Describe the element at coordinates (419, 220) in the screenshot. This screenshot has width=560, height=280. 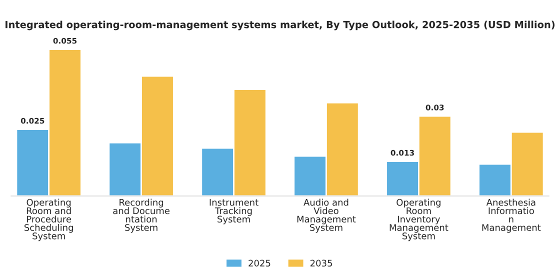
I see `x-tick-label: Operating Room Inventory Management System` at that location.